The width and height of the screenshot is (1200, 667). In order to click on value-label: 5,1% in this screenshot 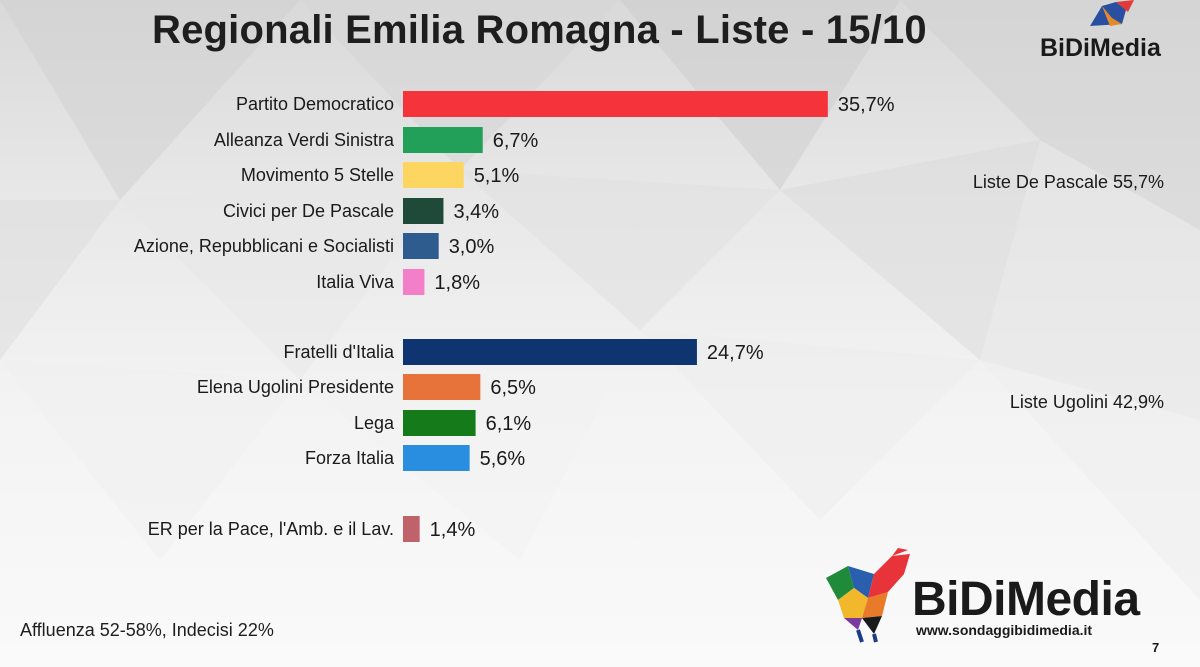, I will do `click(497, 176)`.